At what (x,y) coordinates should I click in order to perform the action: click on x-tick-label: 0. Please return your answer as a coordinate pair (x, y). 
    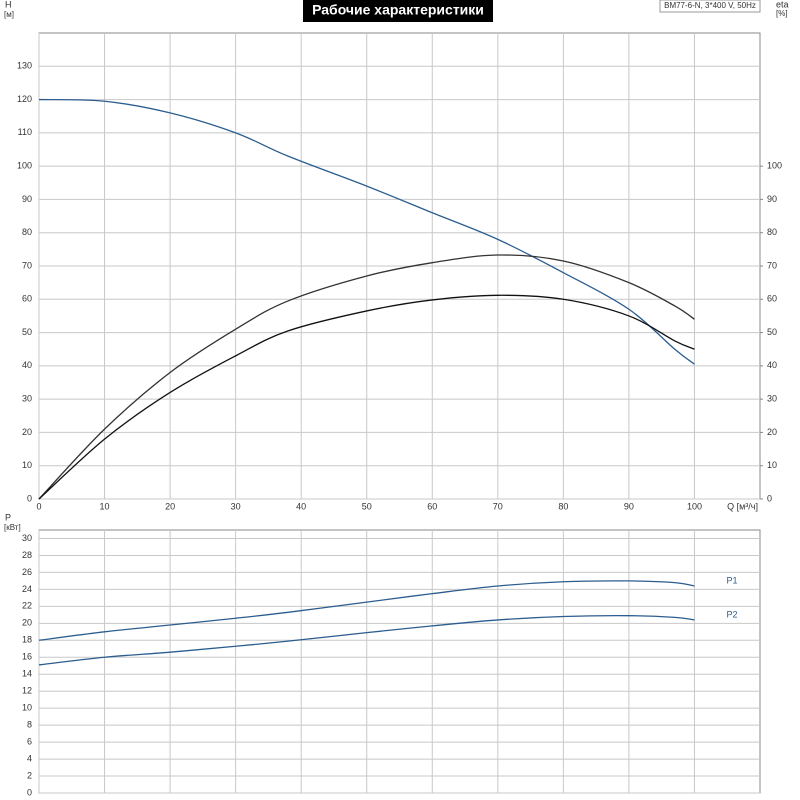
    Looking at the image, I should click on (38, 506).